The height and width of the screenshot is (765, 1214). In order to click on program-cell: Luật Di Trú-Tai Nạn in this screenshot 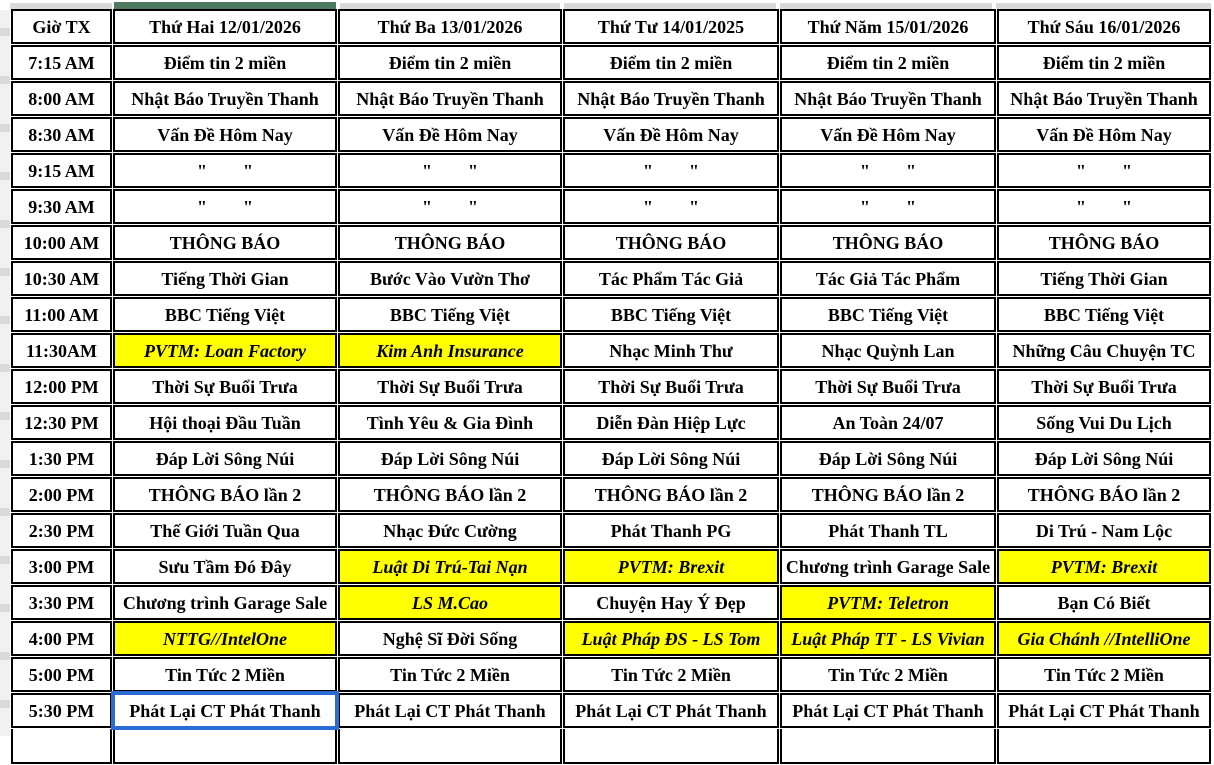, I will do `click(450, 566)`.